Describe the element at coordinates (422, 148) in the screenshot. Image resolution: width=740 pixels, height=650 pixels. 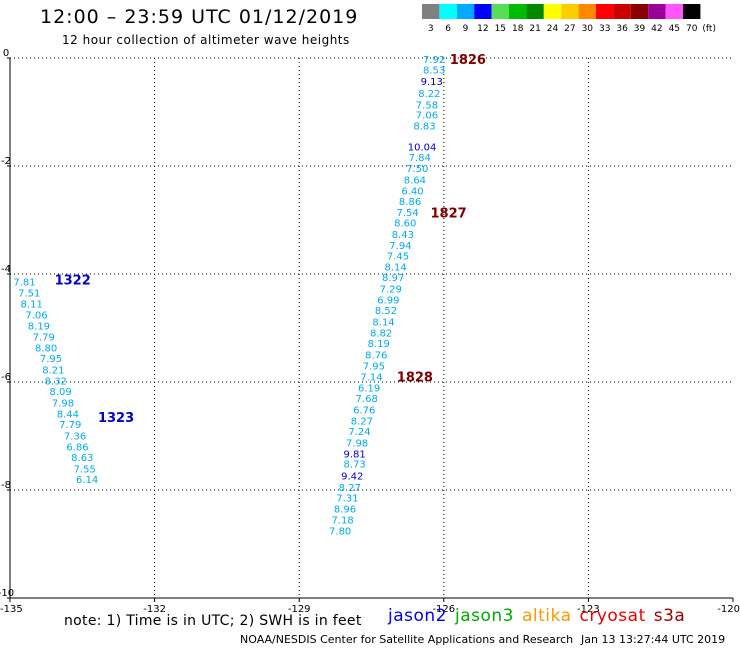
I see `swh-value-point: 10.04` at that location.